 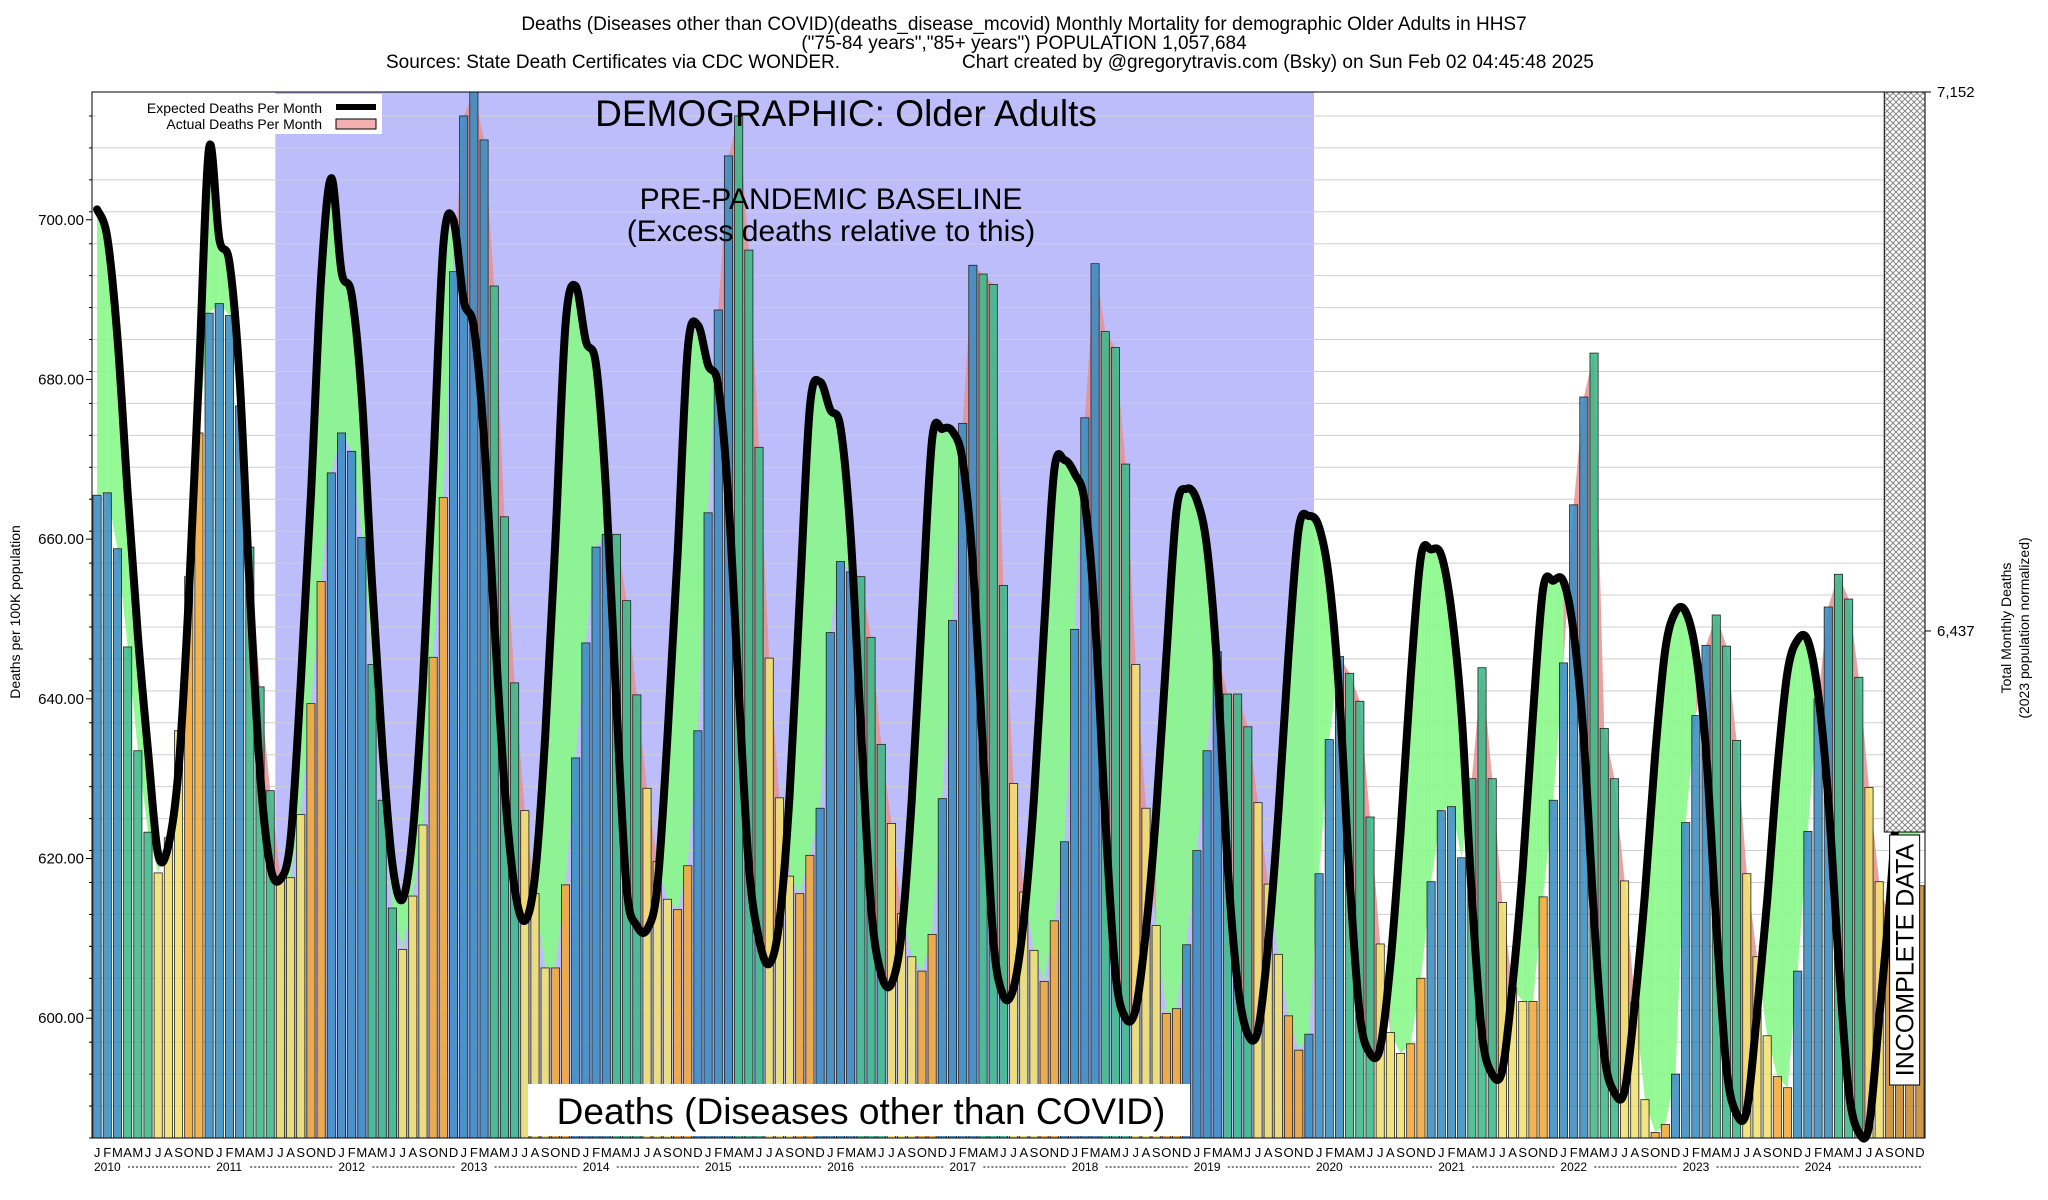 What do you see at coordinates (61, 699) in the screenshot?
I see `y-tick-label: 640.00` at bounding box center [61, 699].